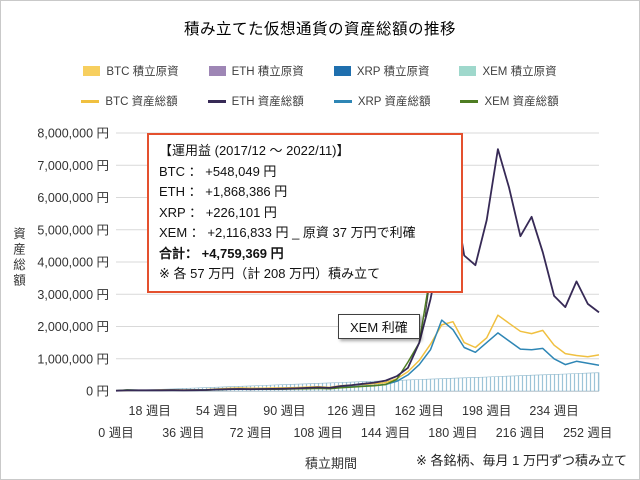 This screenshot has width=640, height=480. What do you see at coordinates (216, 101) in the screenshot?
I see `eth-total-swatch-icon` at bounding box center [216, 101].